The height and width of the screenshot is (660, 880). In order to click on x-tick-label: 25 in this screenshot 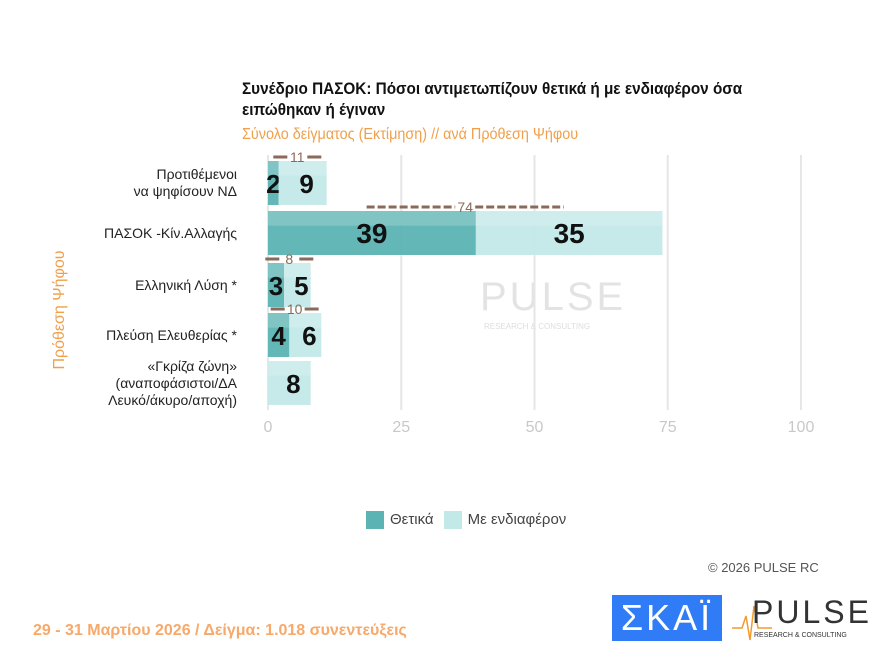, I will do `click(401, 427)`.